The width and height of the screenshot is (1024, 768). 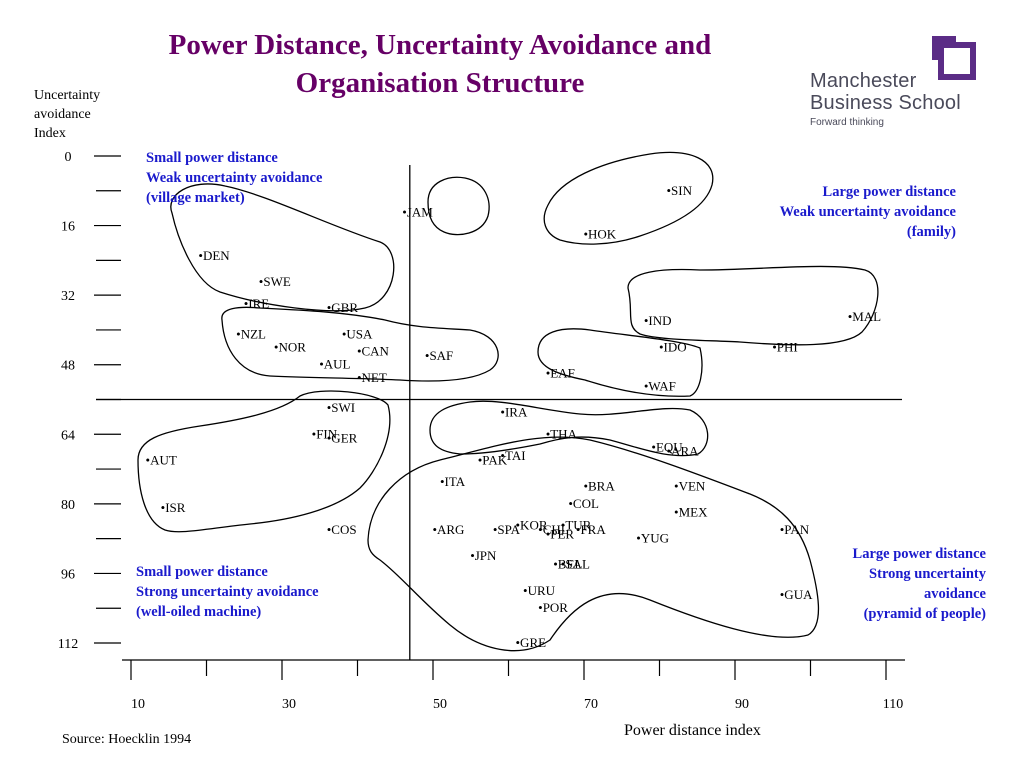 What do you see at coordinates (864, 316) in the screenshot?
I see `point-mal: •MAL` at bounding box center [864, 316].